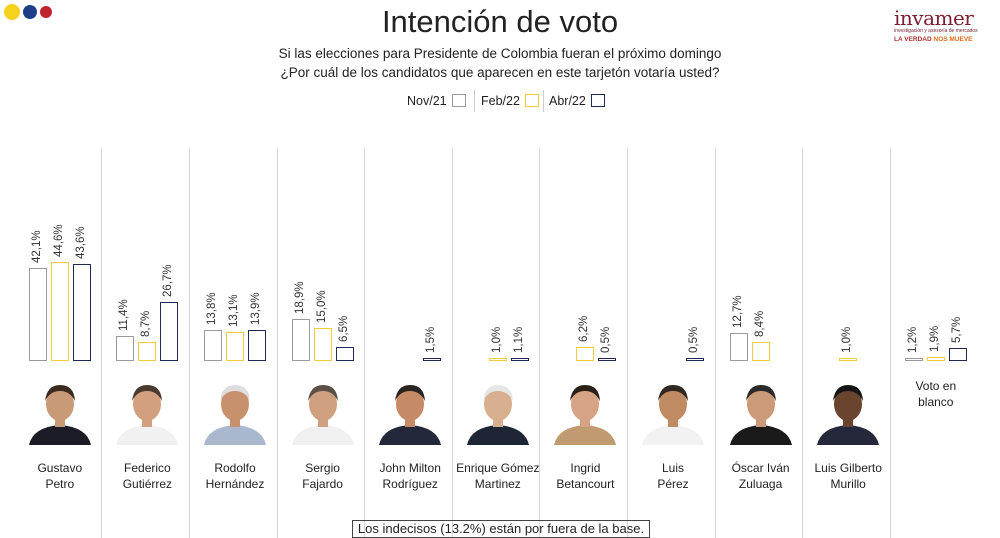 The width and height of the screenshot is (1000, 538). What do you see at coordinates (427, 101) in the screenshot?
I see `legend-label-nov21: Nov/21` at bounding box center [427, 101].